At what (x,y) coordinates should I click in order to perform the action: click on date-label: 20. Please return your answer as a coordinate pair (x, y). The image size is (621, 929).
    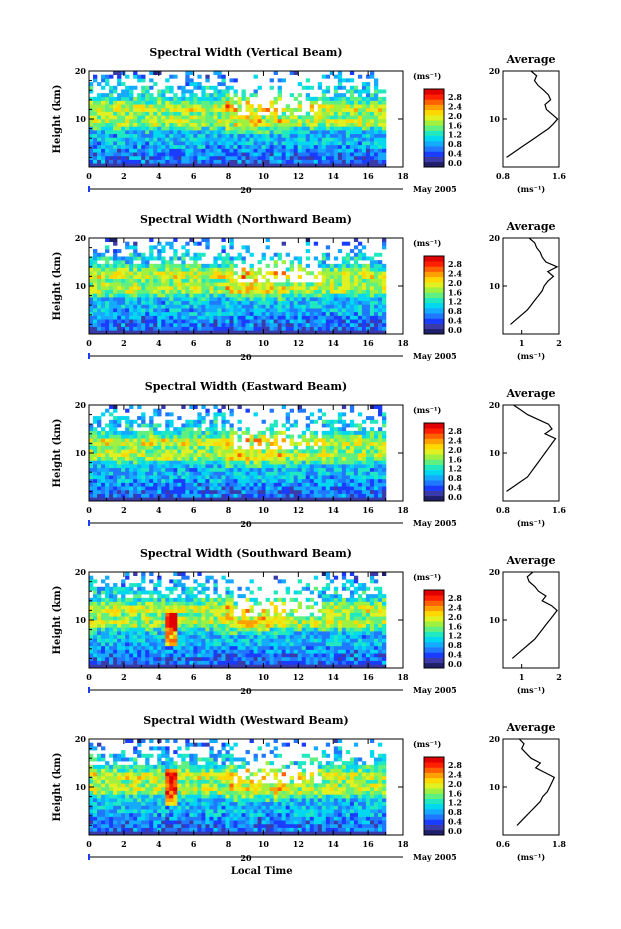
    Looking at the image, I should click on (246, 524).